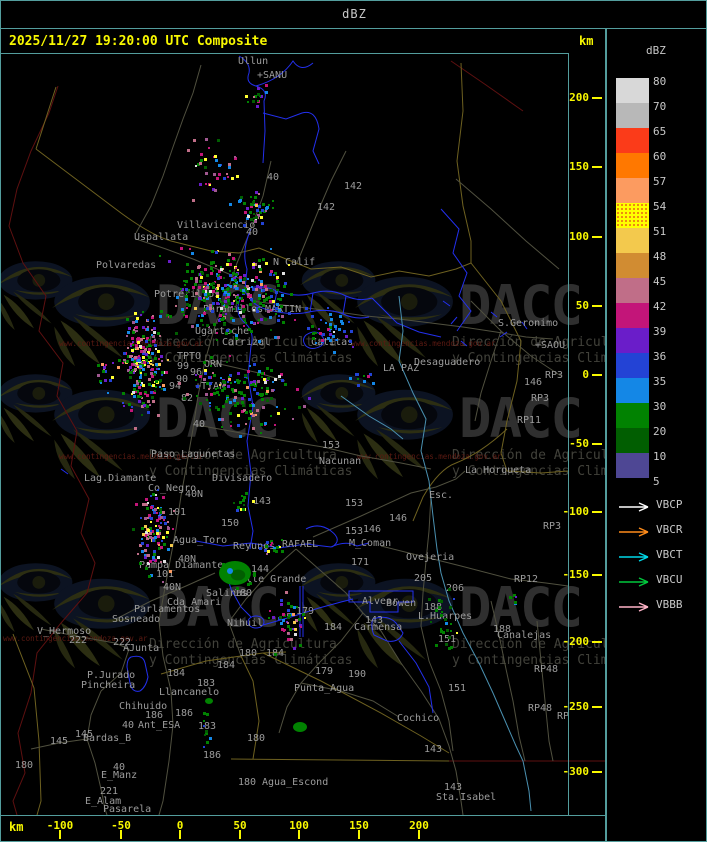 The image size is (707, 842). What do you see at coordinates (447, 362) in the screenshot?
I see `map-label: Desaguadero` at bounding box center [447, 362].